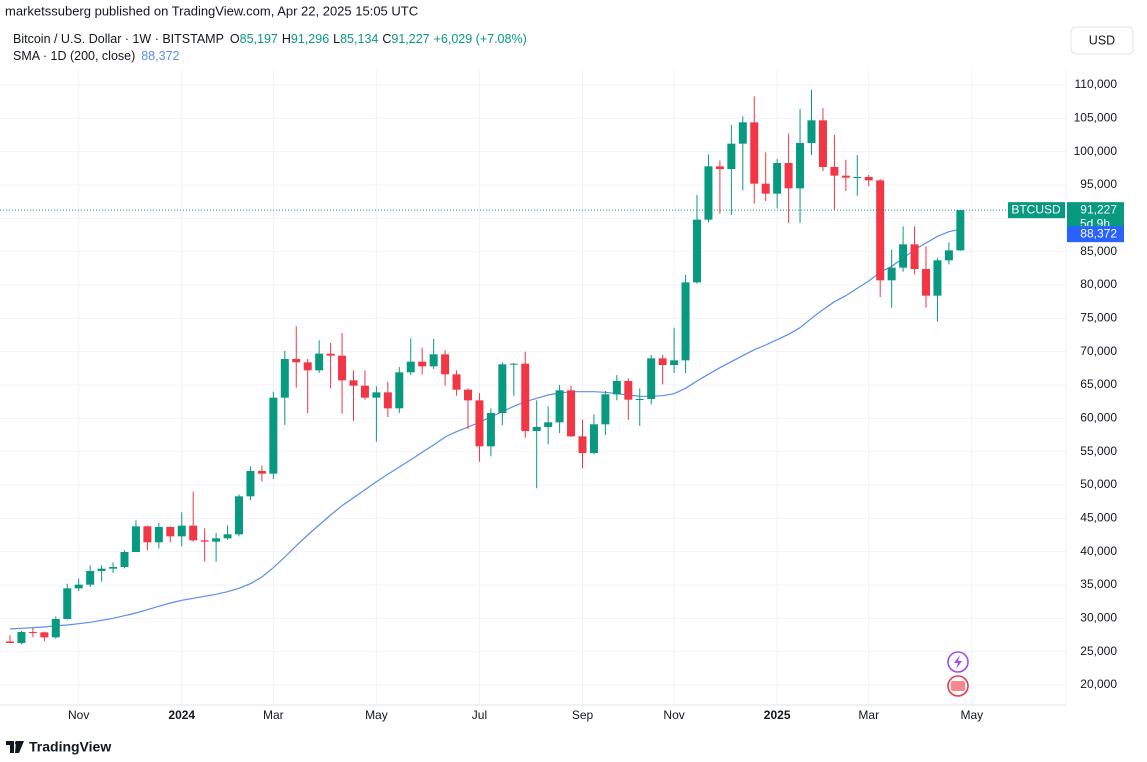 The width and height of the screenshot is (1147, 762). Describe the element at coordinates (181, 715) in the screenshot. I see `x-tick-label: 2024` at that location.